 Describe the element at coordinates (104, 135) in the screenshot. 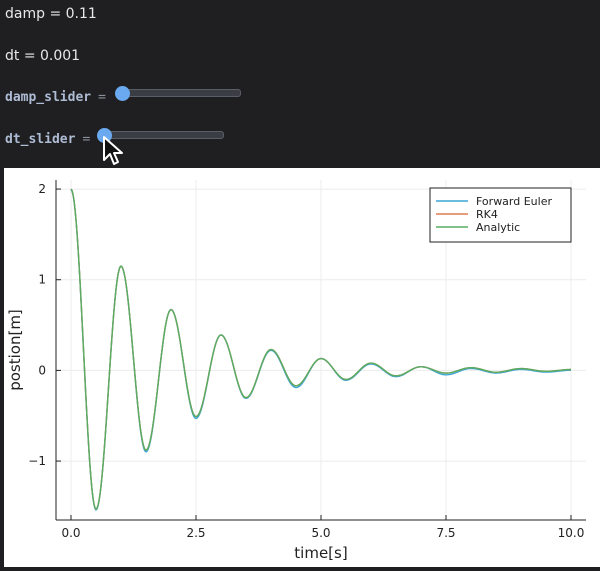

I see `dt-slider-thumb` at that location.